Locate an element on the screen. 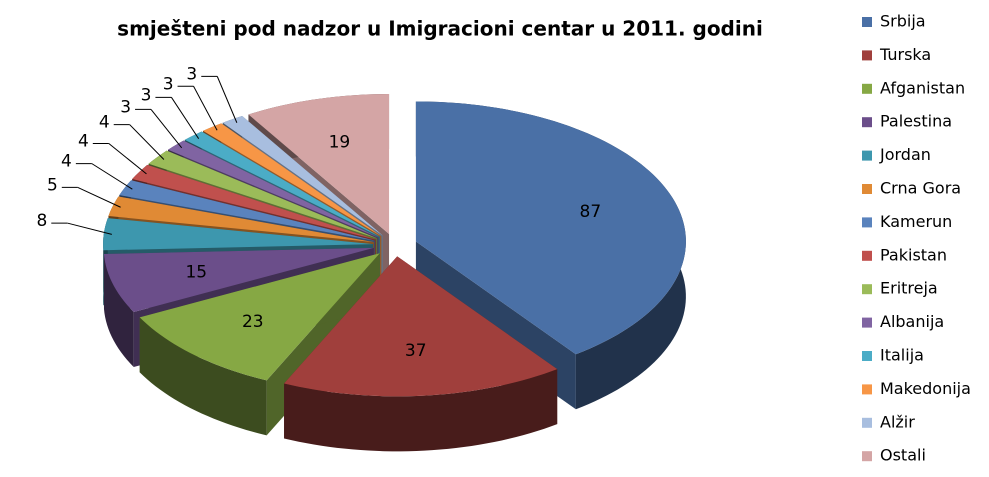  legend-label: Afganistan is located at coordinates (922, 87).